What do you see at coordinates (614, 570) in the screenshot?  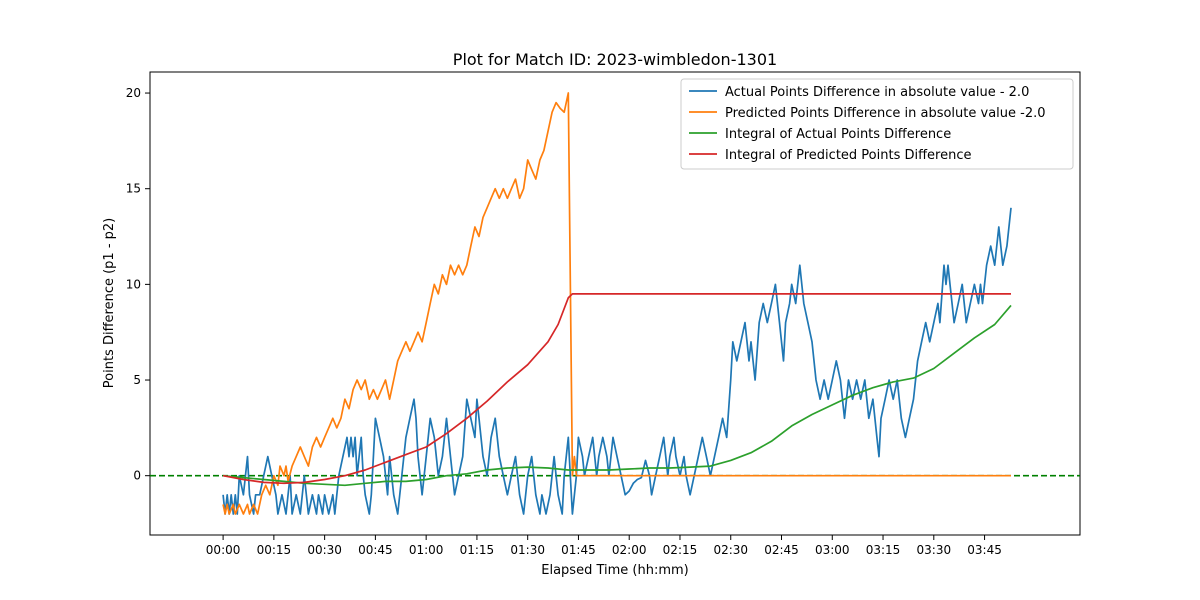 I see `x-axis-label: Elapsed Time (hh:mm)` at bounding box center [614, 570].